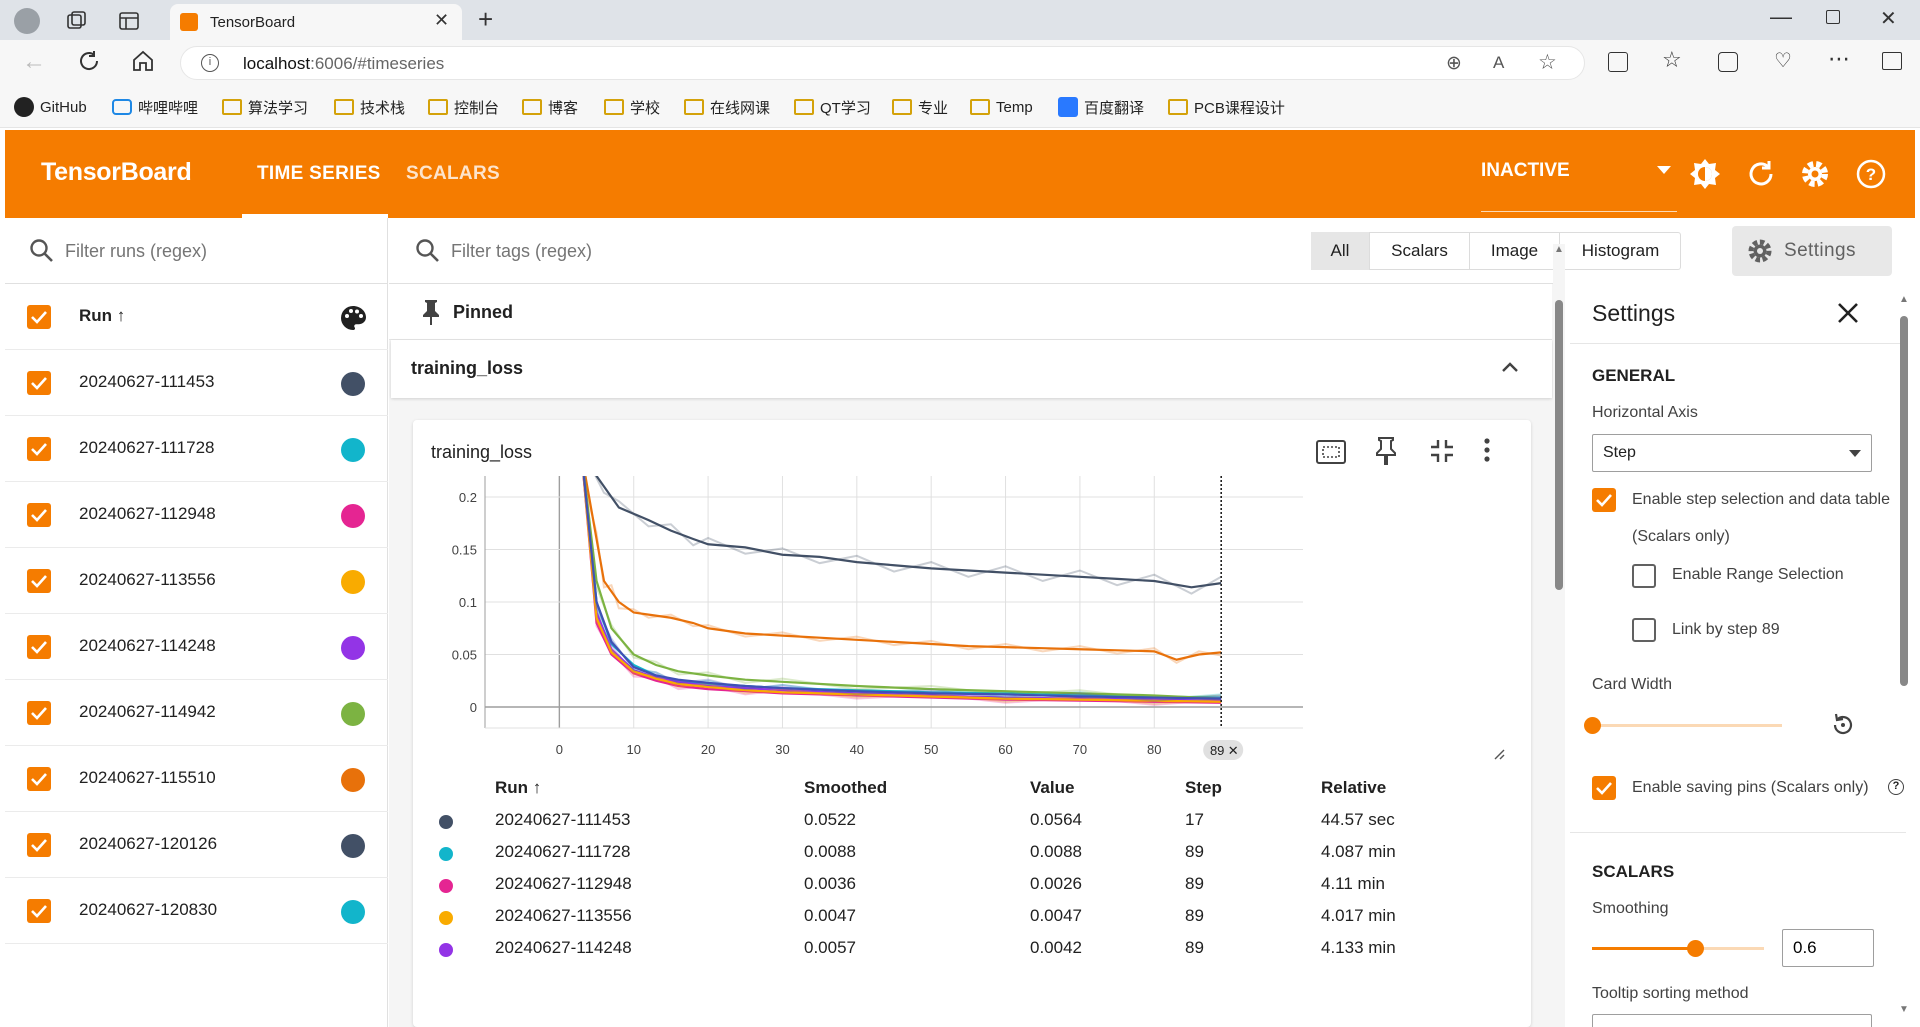 The image size is (1920, 1027). Describe the element at coordinates (518, 787) in the screenshot. I see `table-header-run: Run ↑` at that location.